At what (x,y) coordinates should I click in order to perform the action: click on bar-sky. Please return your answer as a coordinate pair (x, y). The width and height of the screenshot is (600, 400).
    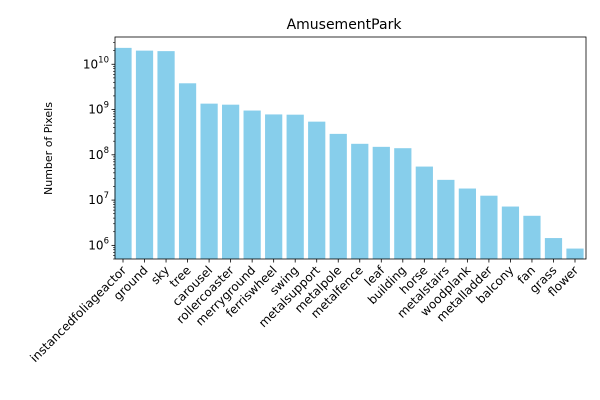
    Looking at the image, I should click on (166, 155).